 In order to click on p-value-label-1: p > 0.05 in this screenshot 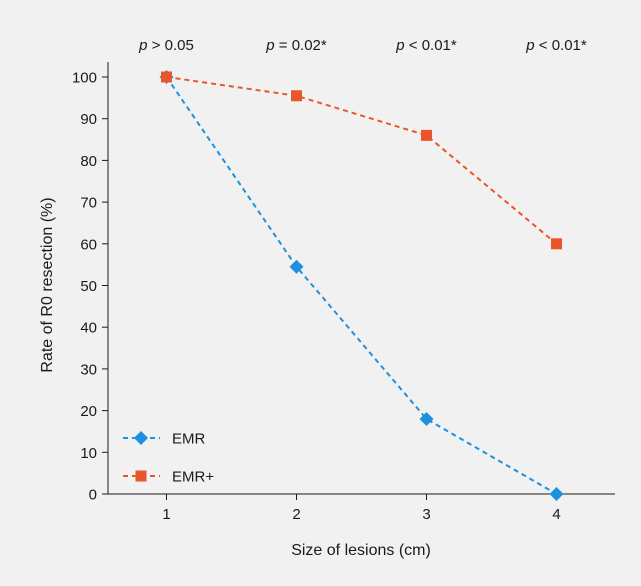, I will do `click(166, 45)`.